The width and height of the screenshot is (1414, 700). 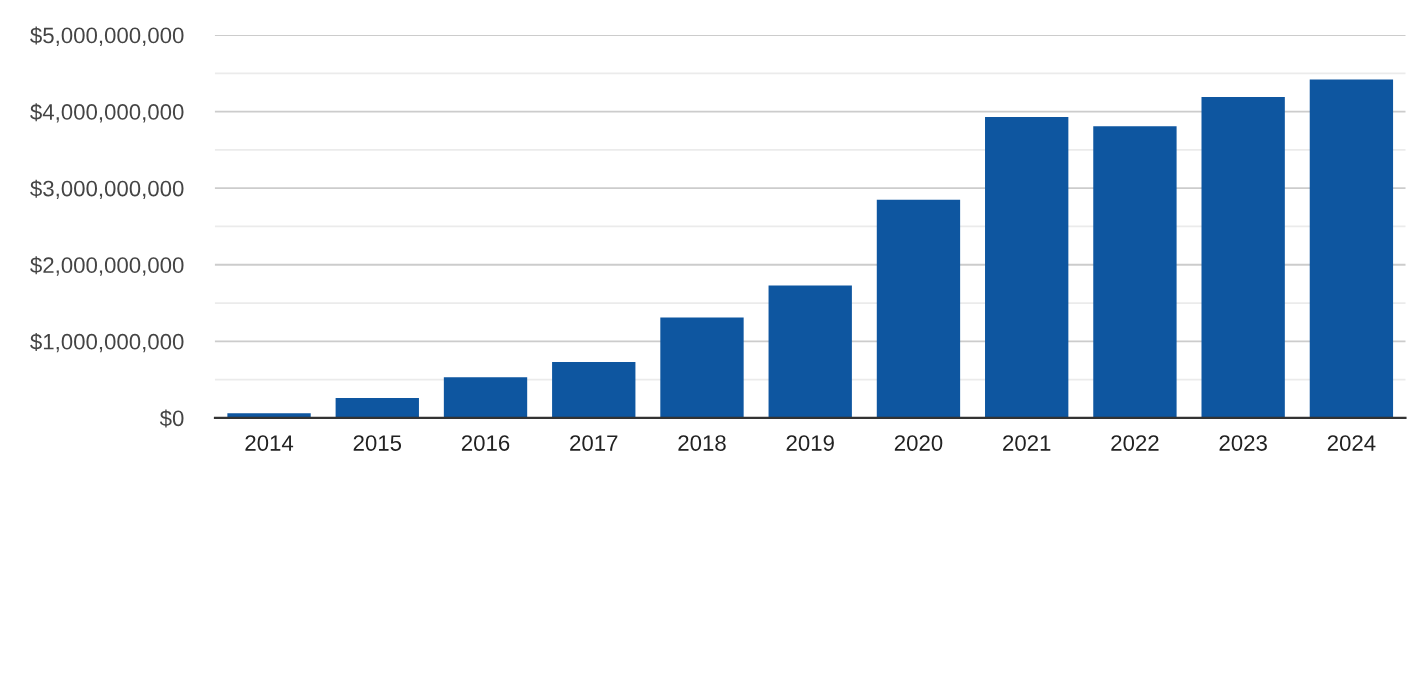 I want to click on y-tick-label: $3,000,000,000, so click(x=107, y=189).